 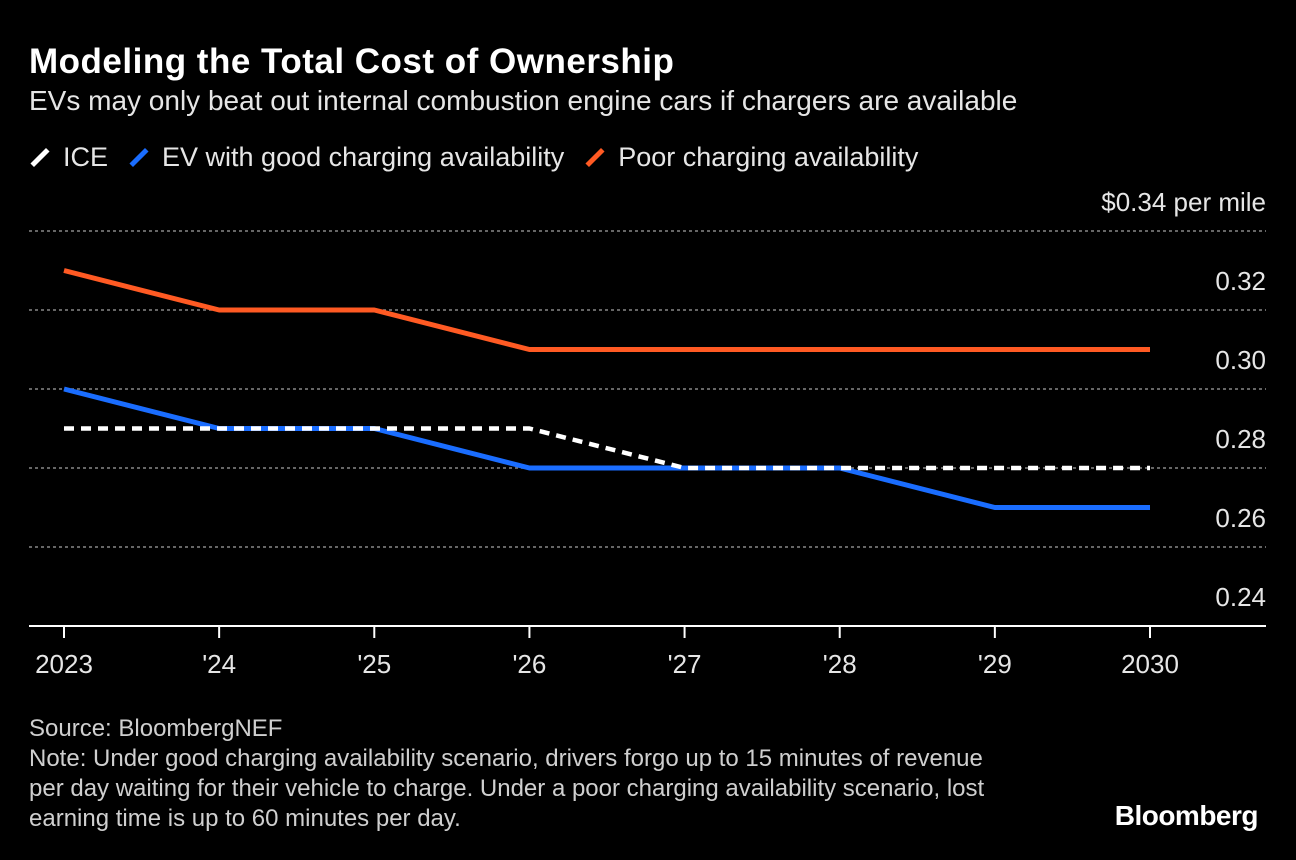 I want to click on y-tick-label: 0.26, so click(x=1240, y=518).